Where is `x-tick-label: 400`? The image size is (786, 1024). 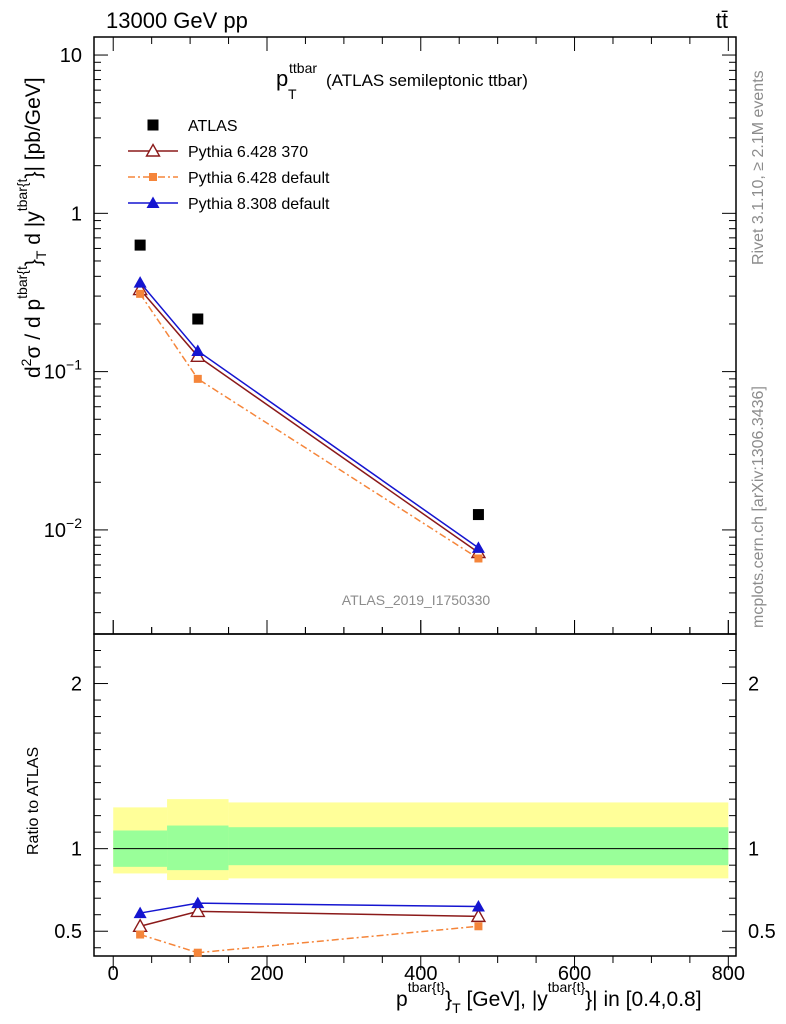 x-tick-label: 400 is located at coordinates (420, 974).